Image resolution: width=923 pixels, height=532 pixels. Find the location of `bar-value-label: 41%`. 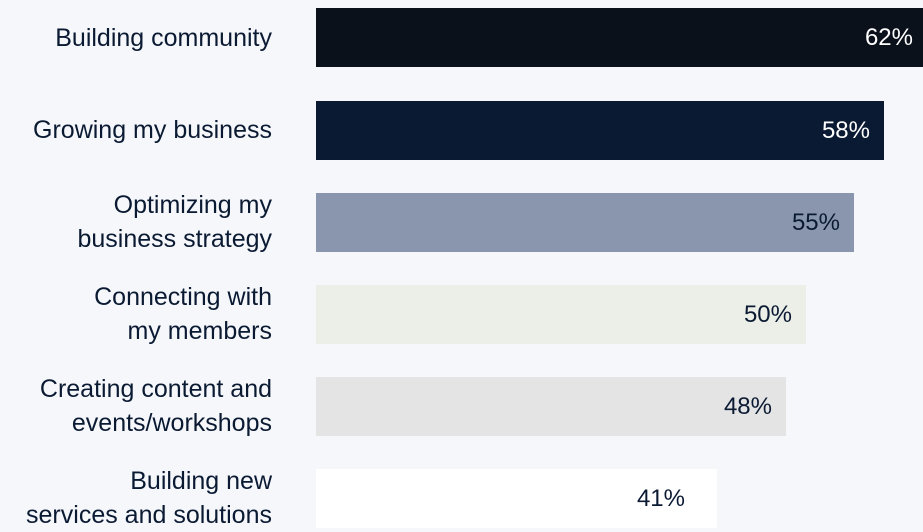

bar-value-label: 41% is located at coordinates (660, 498).